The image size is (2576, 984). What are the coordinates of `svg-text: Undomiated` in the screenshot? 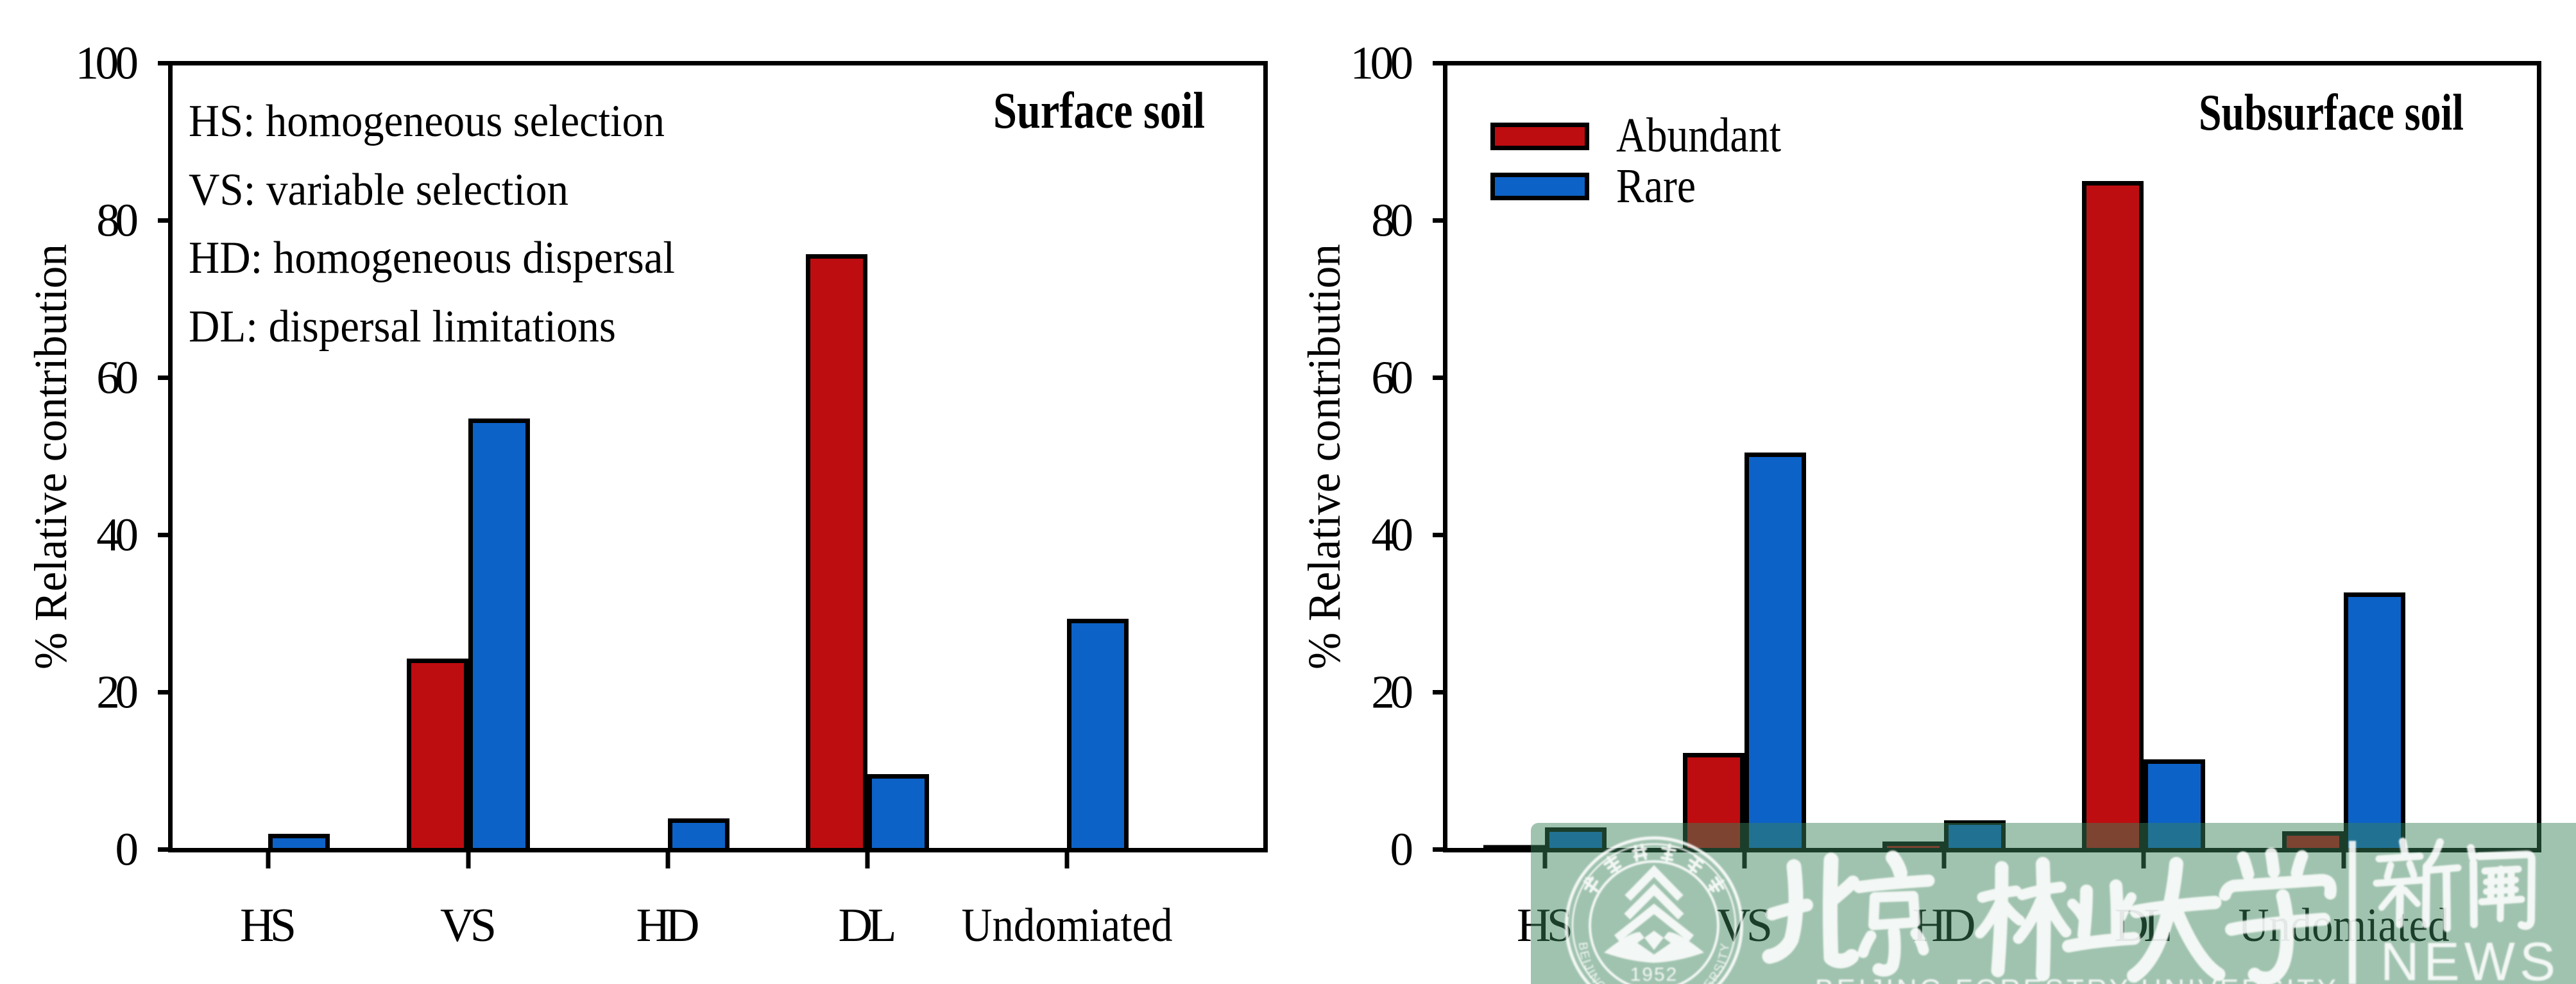 It's located at (1067, 925).